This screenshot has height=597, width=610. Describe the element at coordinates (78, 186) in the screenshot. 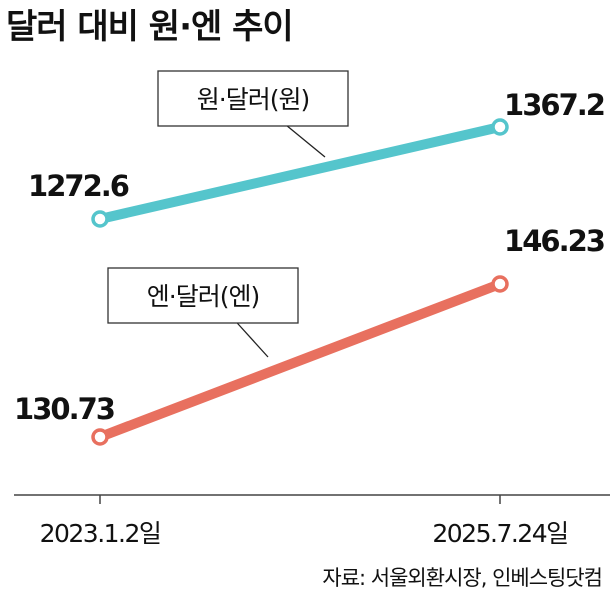

I see `data-label: 1272.6` at that location.